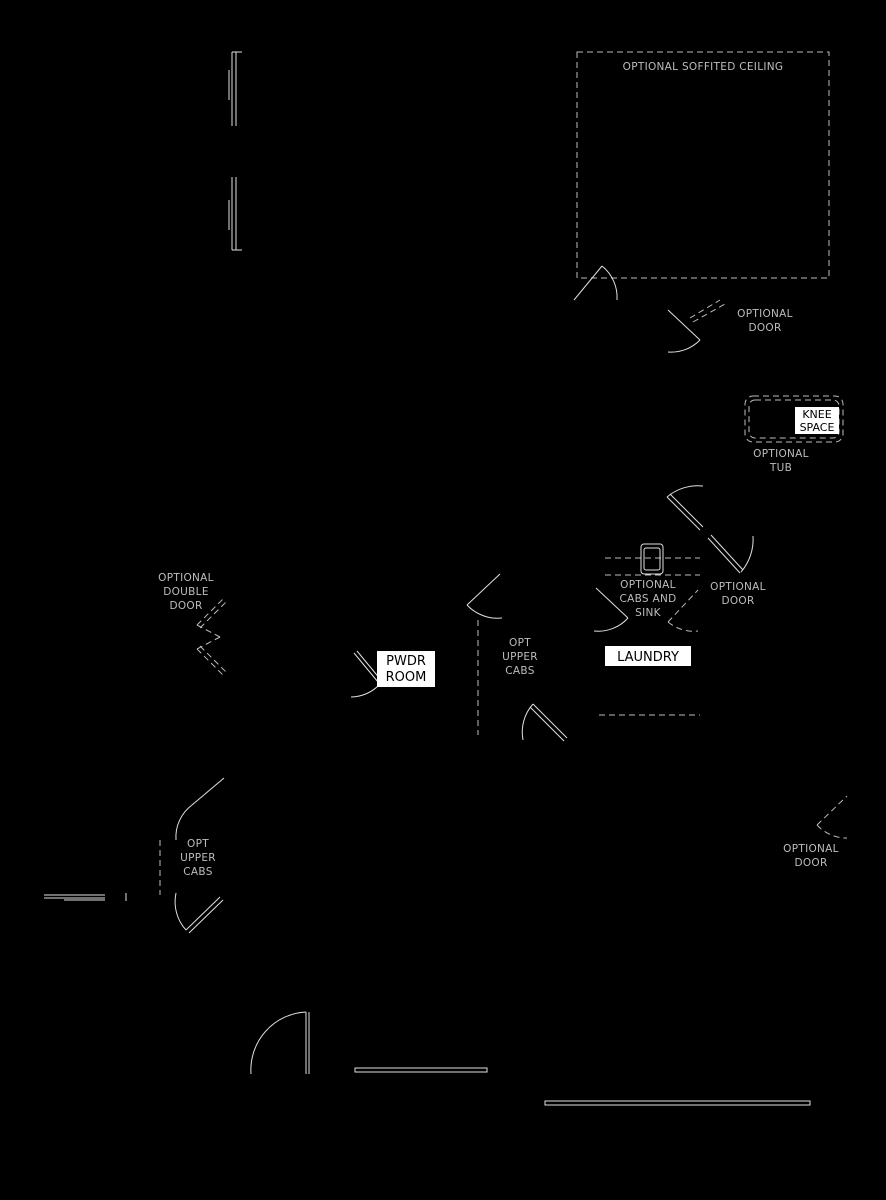 Image resolution: width=886 pixels, height=1200 pixels. What do you see at coordinates (85, 897) in the screenshot?
I see `window-left-bottom` at bounding box center [85, 897].